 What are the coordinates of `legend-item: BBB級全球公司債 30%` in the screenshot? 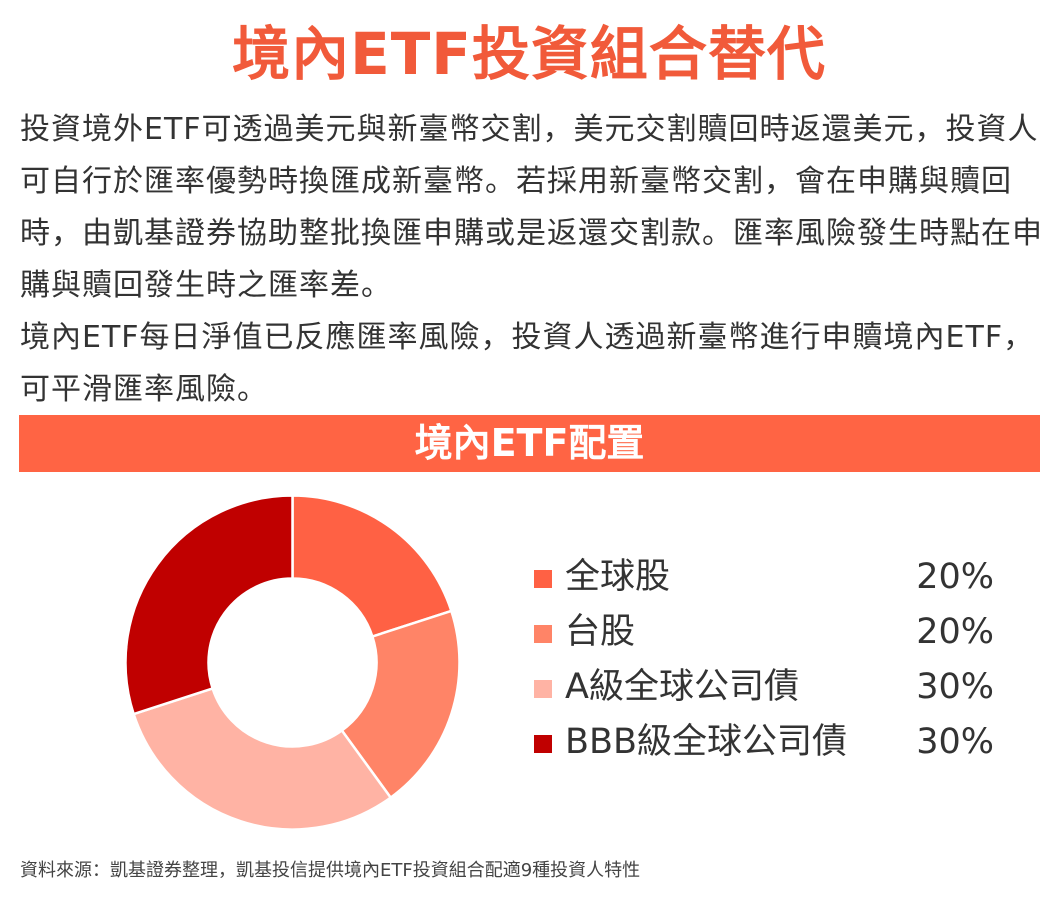 It's located at (774, 742).